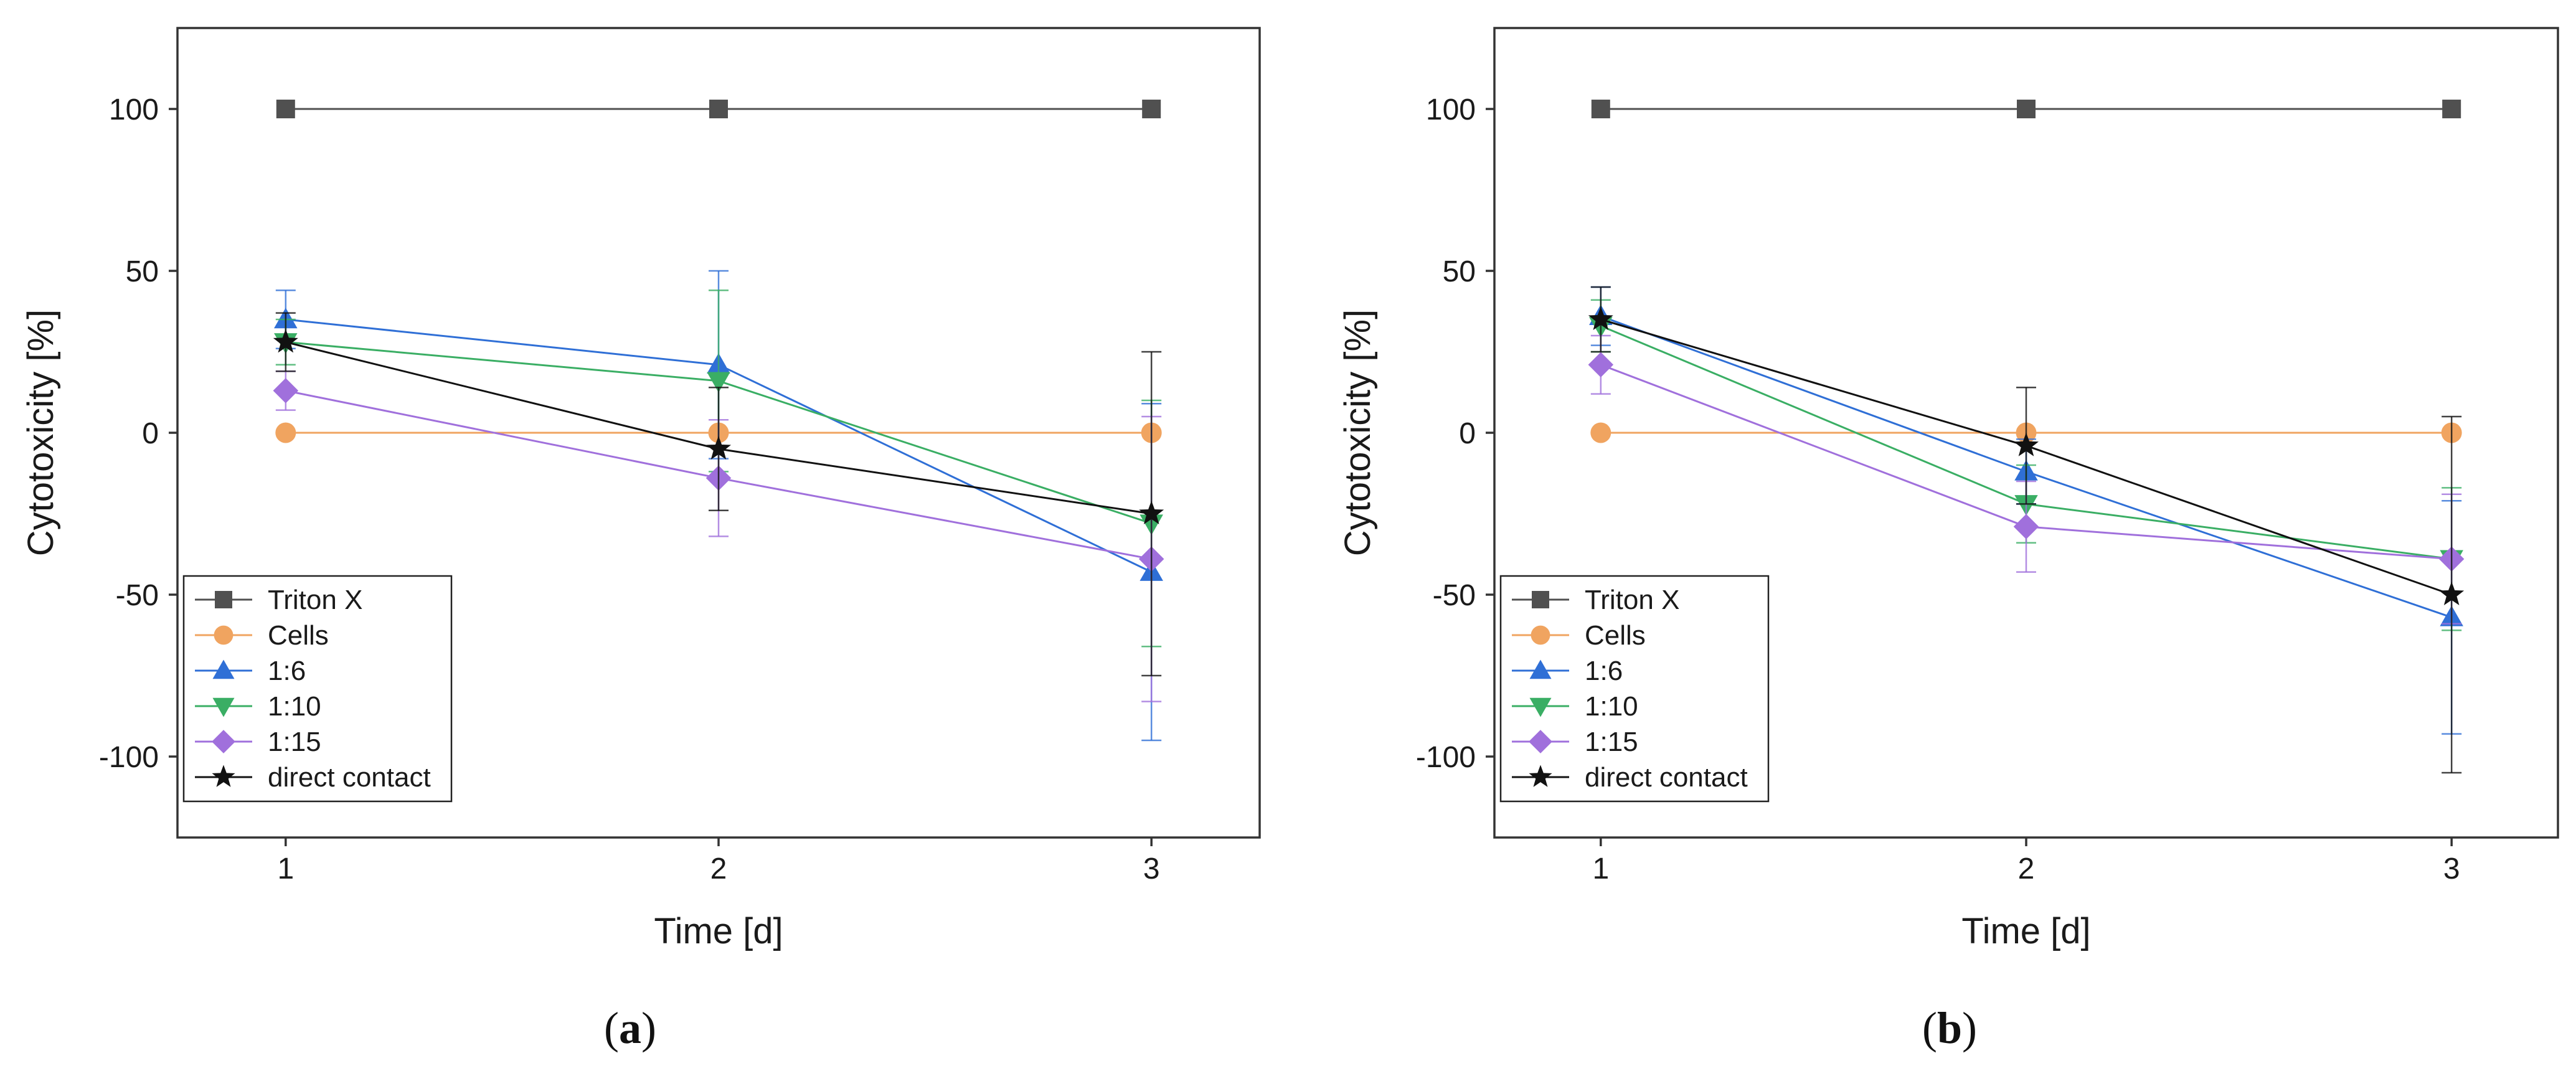 This screenshot has height=1071, width=2576. What do you see at coordinates (1950, 1028) in the screenshot?
I see `caption-b: (b)` at bounding box center [1950, 1028].